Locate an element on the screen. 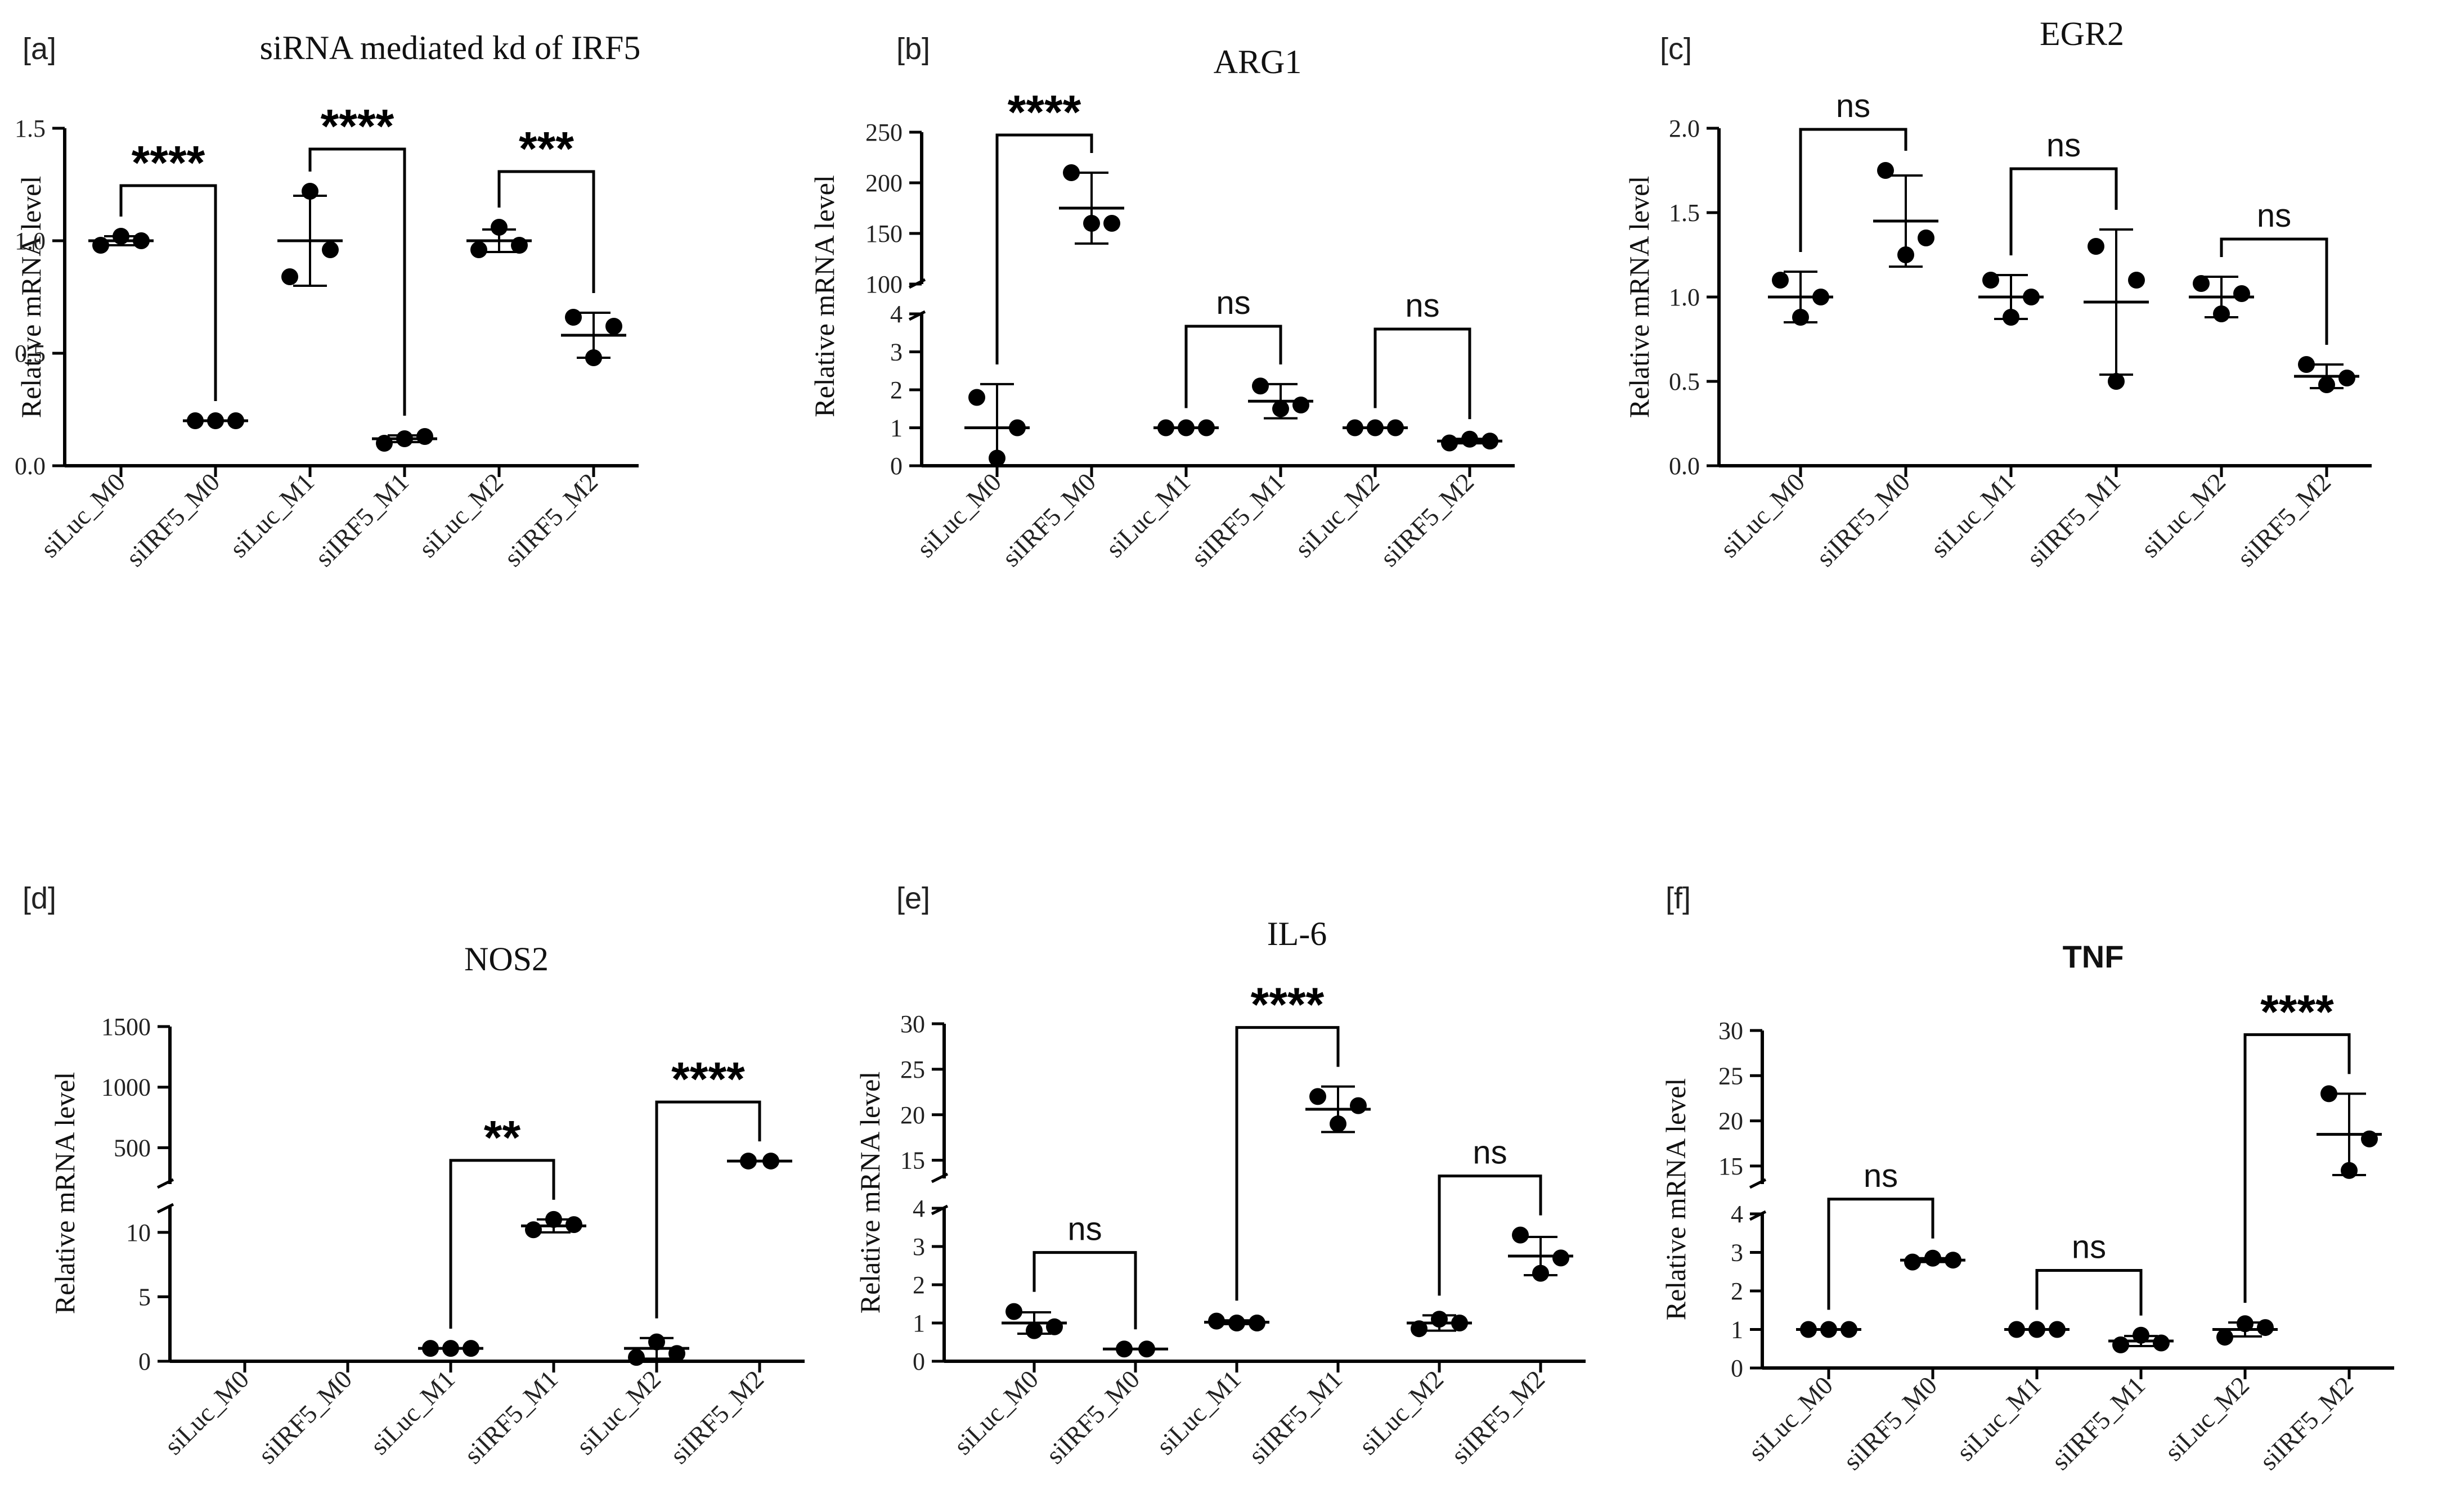 This screenshot has width=2442, height=1512. panel-label-b: [b] is located at coordinates (913, 49).